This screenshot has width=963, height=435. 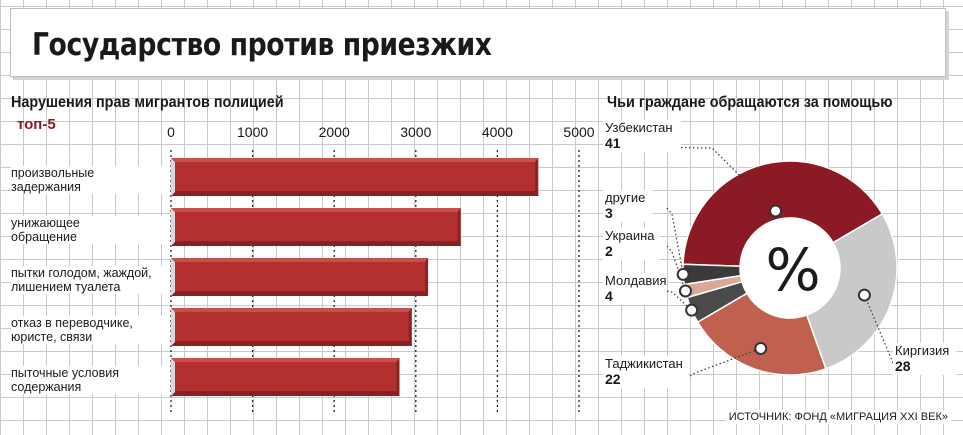 What do you see at coordinates (609, 213) in the screenshot?
I see `slice-value: 3` at bounding box center [609, 213].